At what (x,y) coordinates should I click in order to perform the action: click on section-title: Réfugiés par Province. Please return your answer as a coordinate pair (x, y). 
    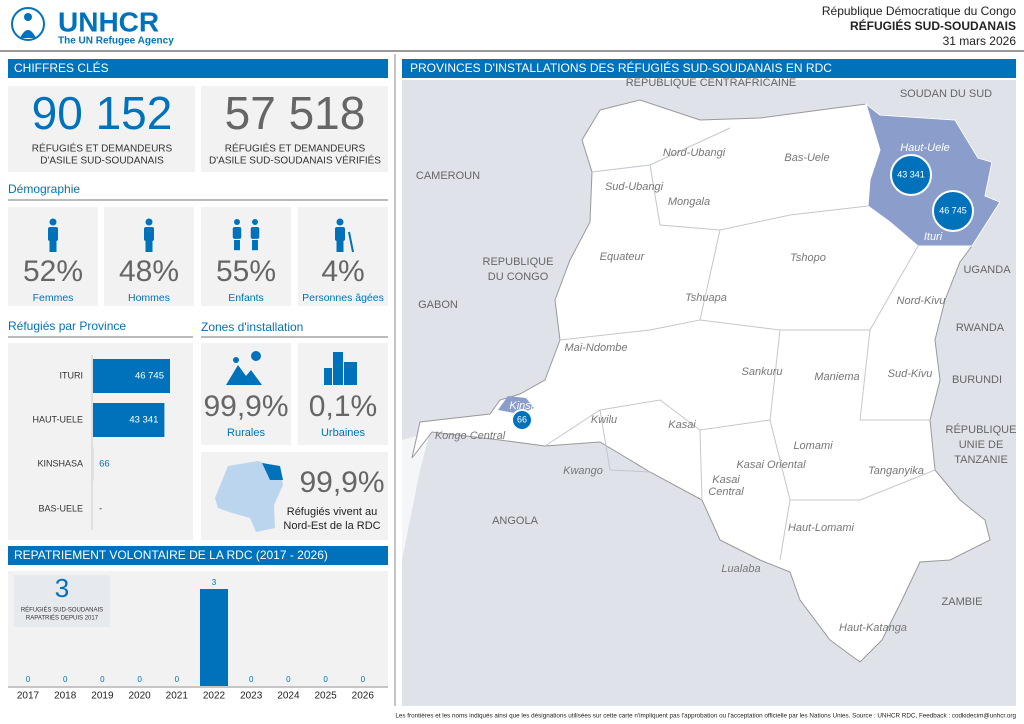
    Looking at the image, I should click on (67, 326).